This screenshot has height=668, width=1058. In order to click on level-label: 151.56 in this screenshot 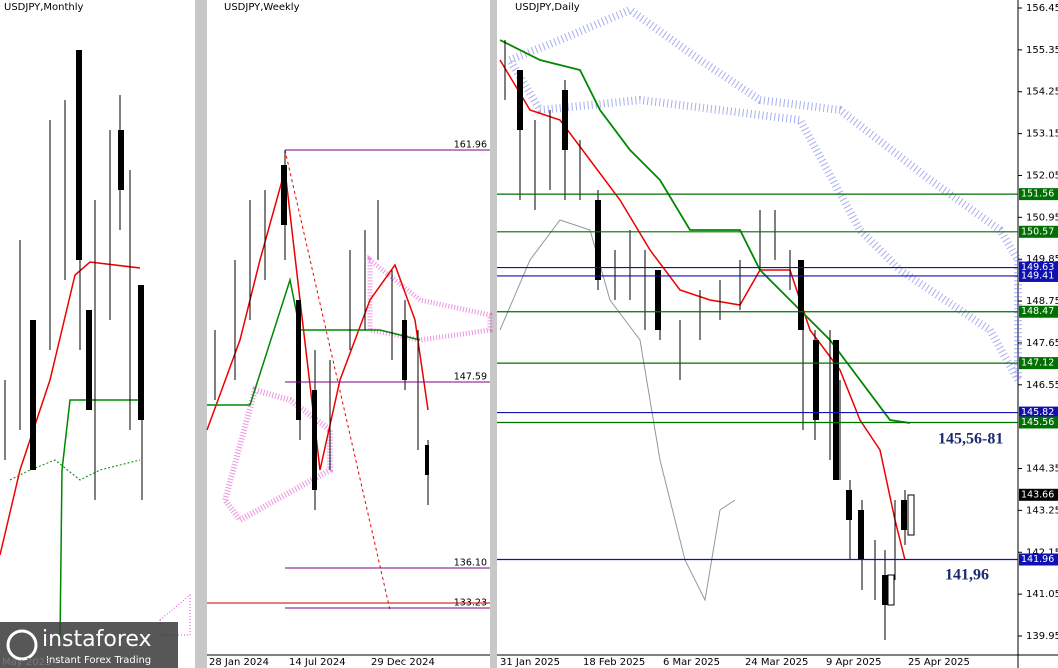, I will do `click(1037, 194)`.